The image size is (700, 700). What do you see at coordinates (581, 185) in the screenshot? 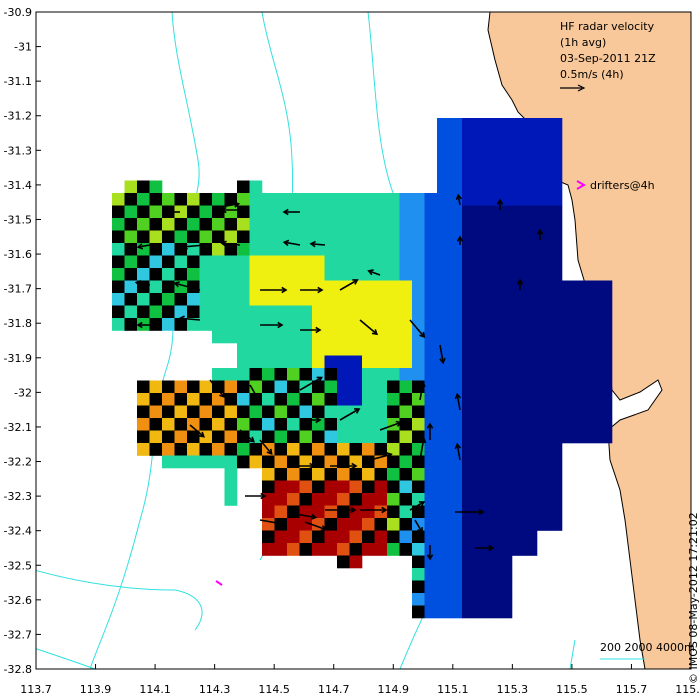
I see `drifter-marker` at bounding box center [581, 185].